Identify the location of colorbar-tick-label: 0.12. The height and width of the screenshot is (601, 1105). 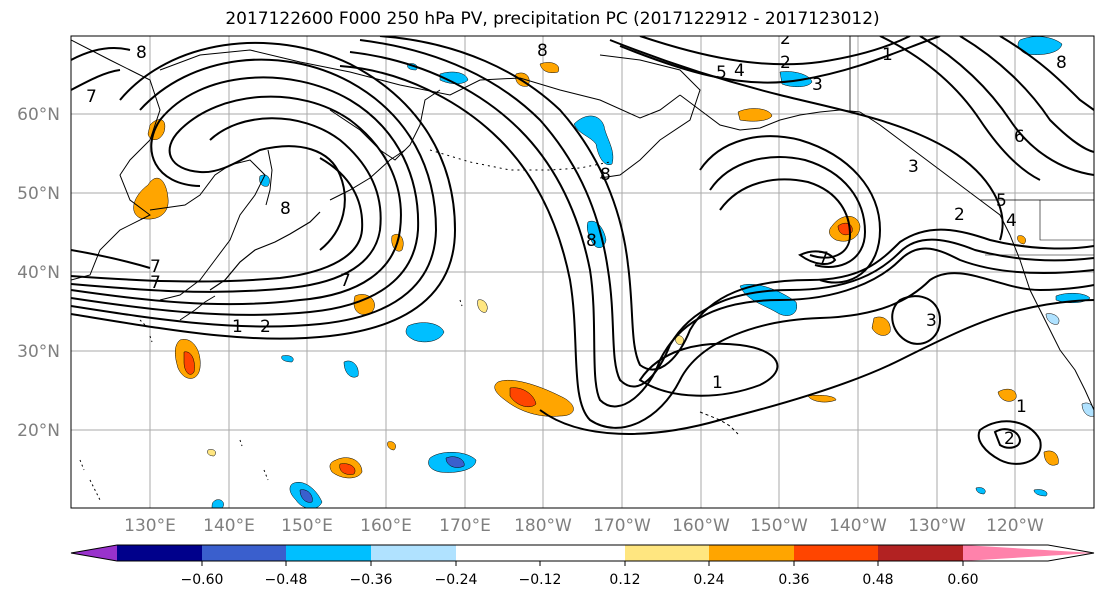
(624, 580).